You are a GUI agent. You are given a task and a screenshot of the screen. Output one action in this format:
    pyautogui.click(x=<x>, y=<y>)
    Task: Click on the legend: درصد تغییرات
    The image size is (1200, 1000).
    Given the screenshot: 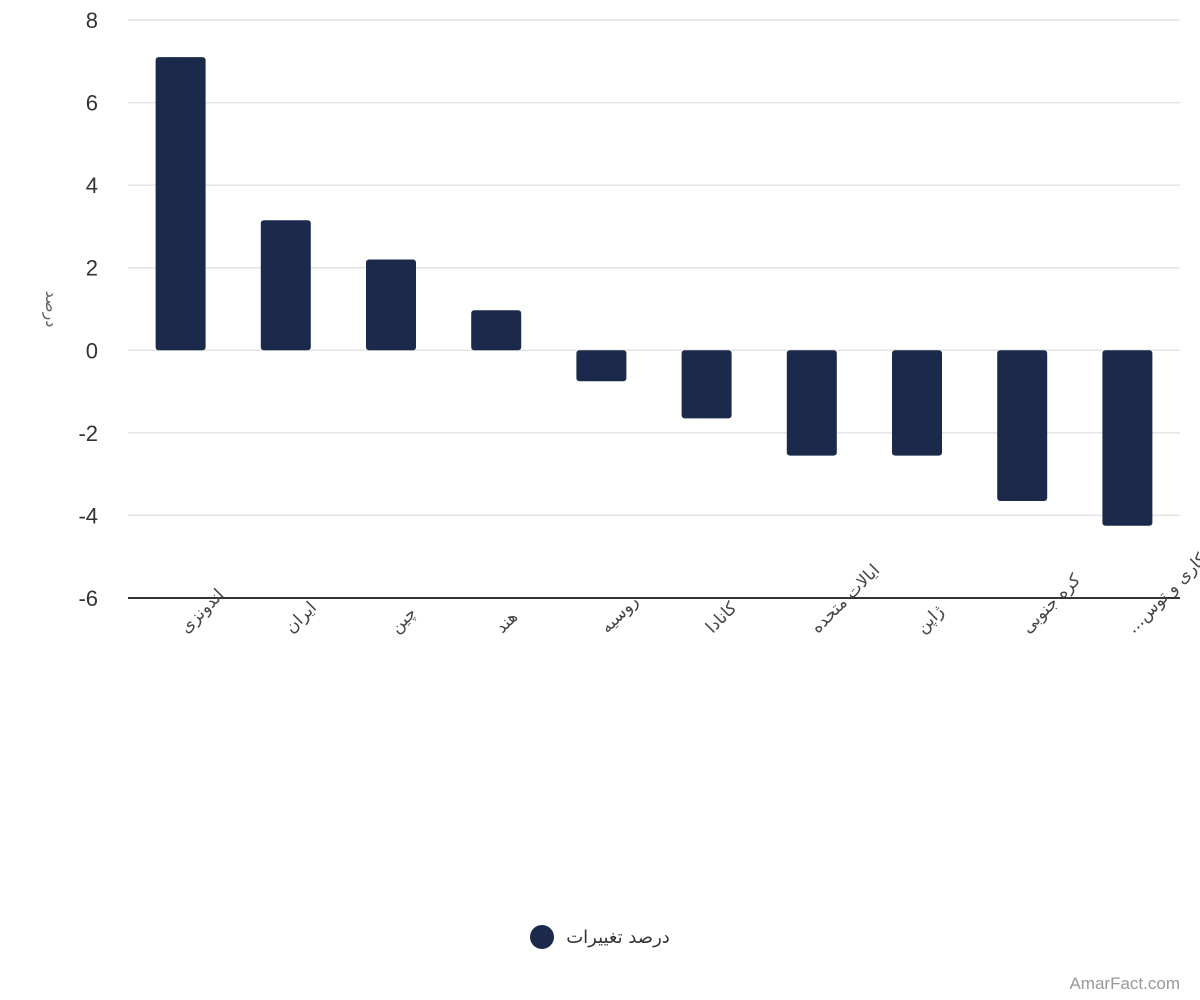 What is the action you would take?
    pyautogui.click(x=600, y=939)
    